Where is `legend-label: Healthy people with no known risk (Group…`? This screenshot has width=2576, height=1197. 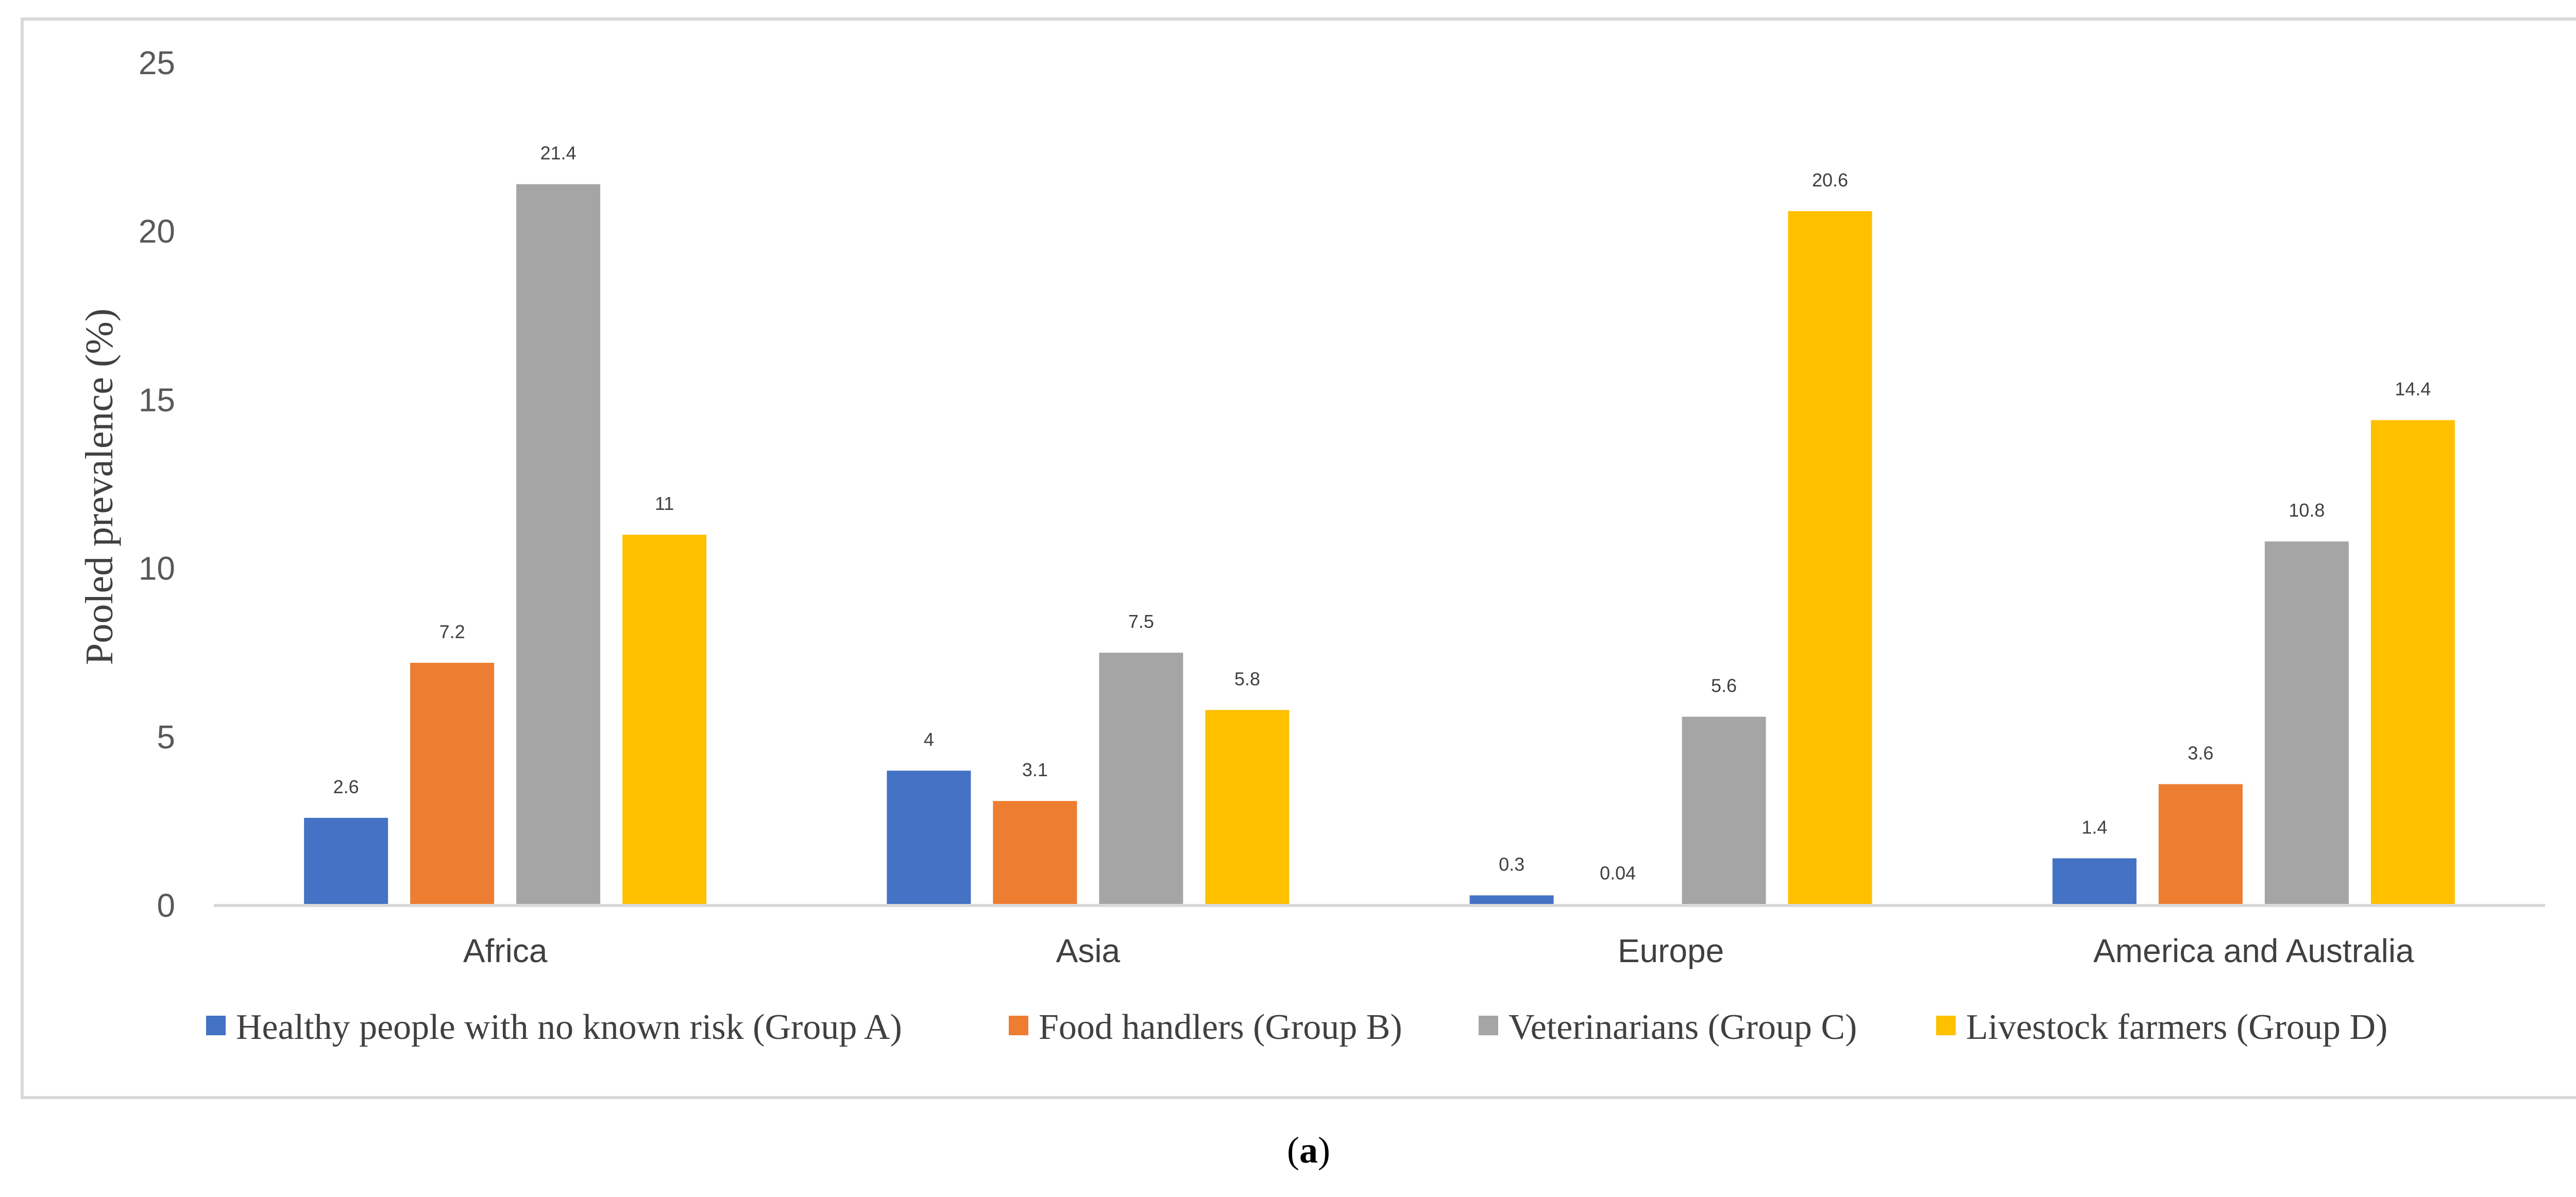 legend-label: Healthy people with no known risk (Group… is located at coordinates (569, 1027).